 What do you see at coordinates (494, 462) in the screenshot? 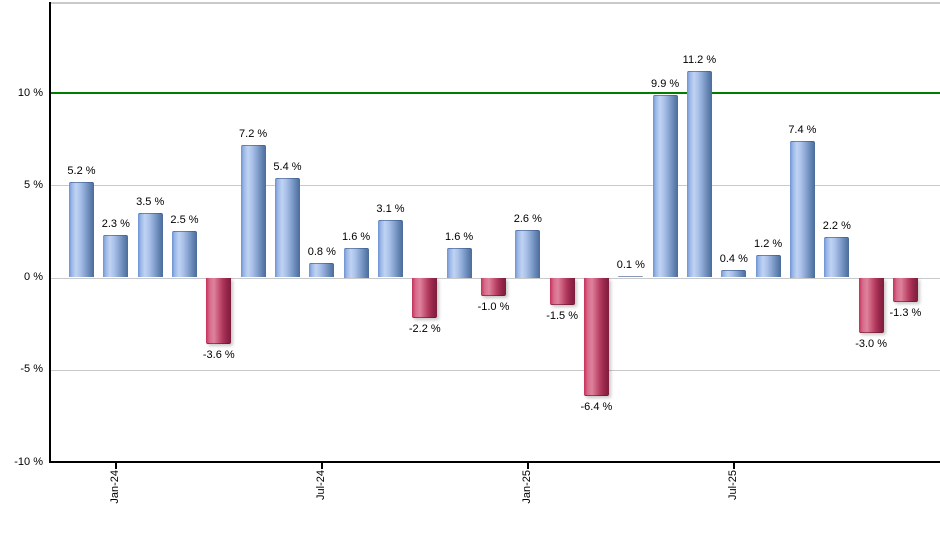
I see `x-axis-line` at bounding box center [494, 462].